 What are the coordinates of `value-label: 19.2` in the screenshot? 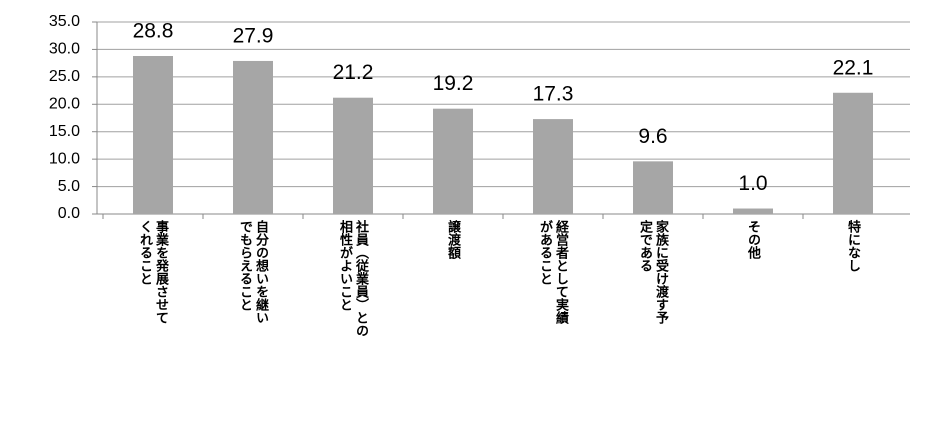 It's located at (453, 83).